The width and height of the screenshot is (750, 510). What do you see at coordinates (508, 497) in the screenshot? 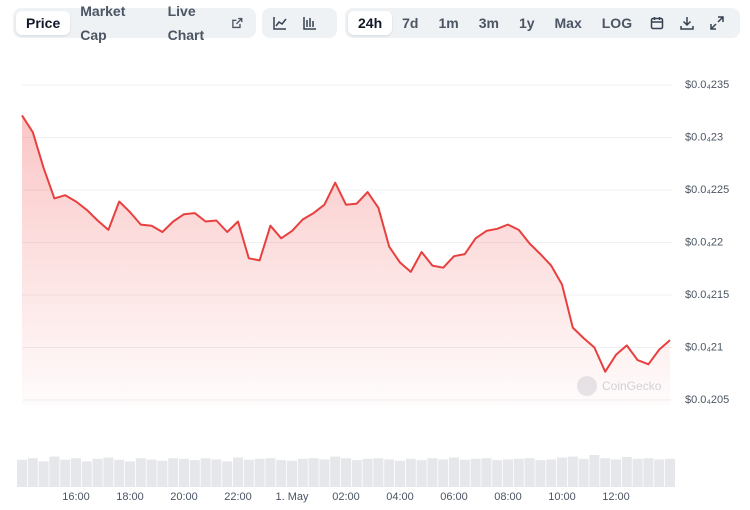
I see `x-tick-label: 08:00` at bounding box center [508, 497].